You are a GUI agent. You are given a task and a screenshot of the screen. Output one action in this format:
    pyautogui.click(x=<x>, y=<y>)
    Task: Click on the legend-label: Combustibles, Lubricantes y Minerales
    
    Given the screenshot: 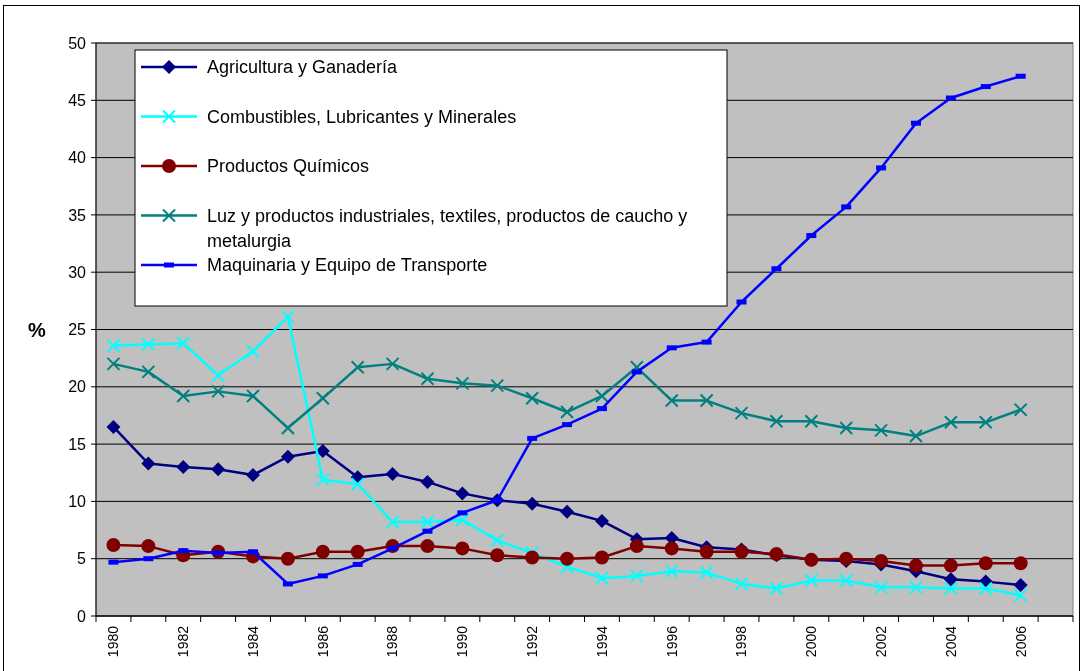 What is the action you would take?
    pyautogui.click(x=362, y=116)
    